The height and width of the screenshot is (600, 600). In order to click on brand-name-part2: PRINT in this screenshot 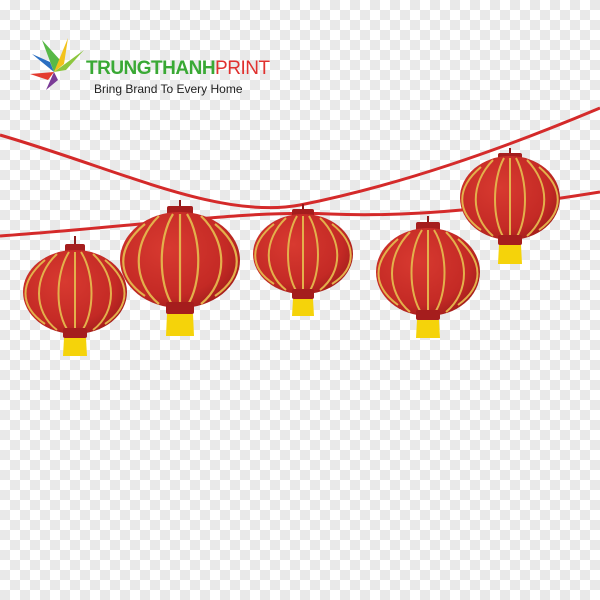, I will do `click(242, 68)`.